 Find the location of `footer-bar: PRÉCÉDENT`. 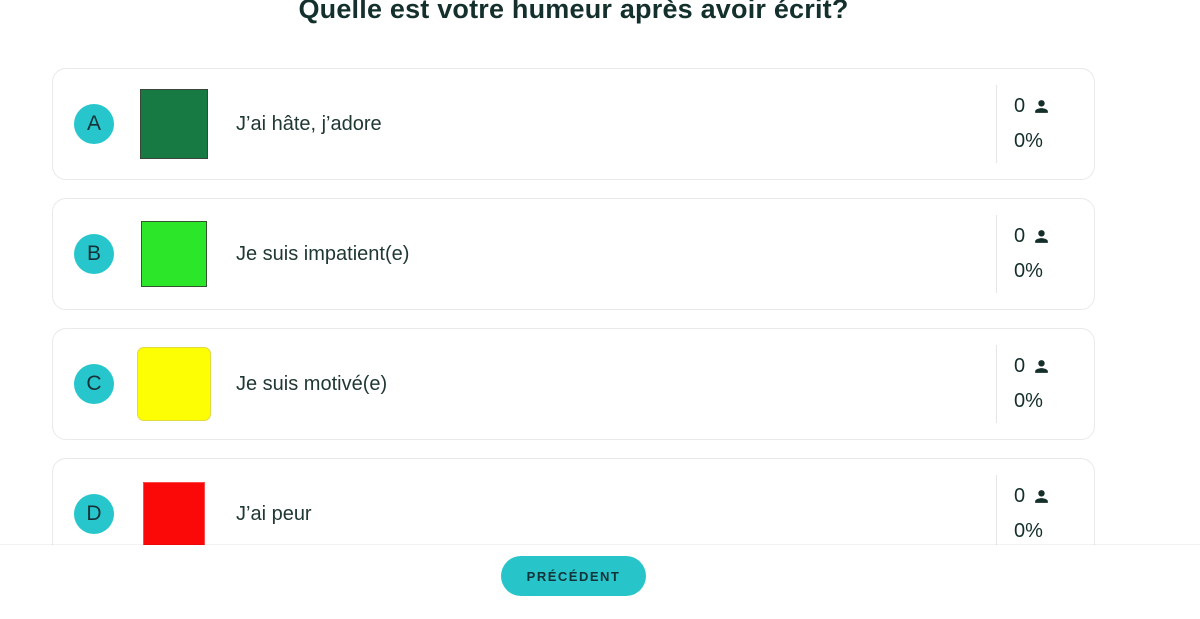

footer-bar: PRÉCÉDENT is located at coordinates (600, 582).